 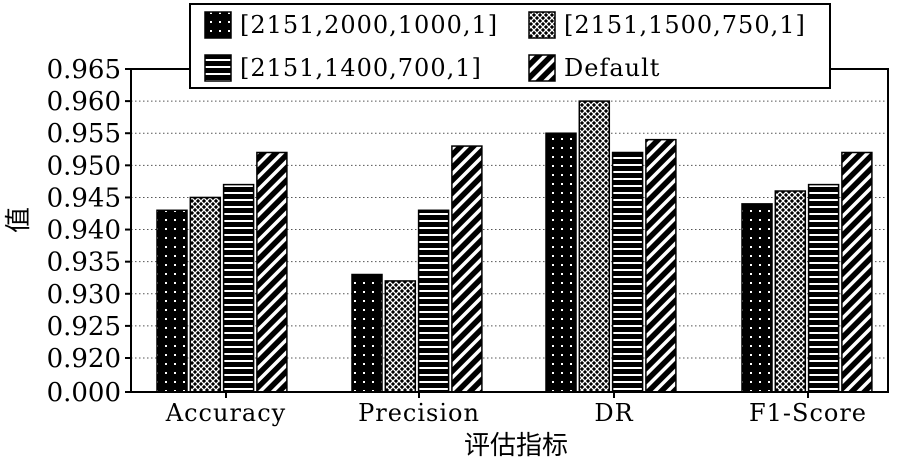 What do you see at coordinates (361, 68) in the screenshot?
I see `legend-label: [2151,1400,700,1]` at bounding box center [361, 68].